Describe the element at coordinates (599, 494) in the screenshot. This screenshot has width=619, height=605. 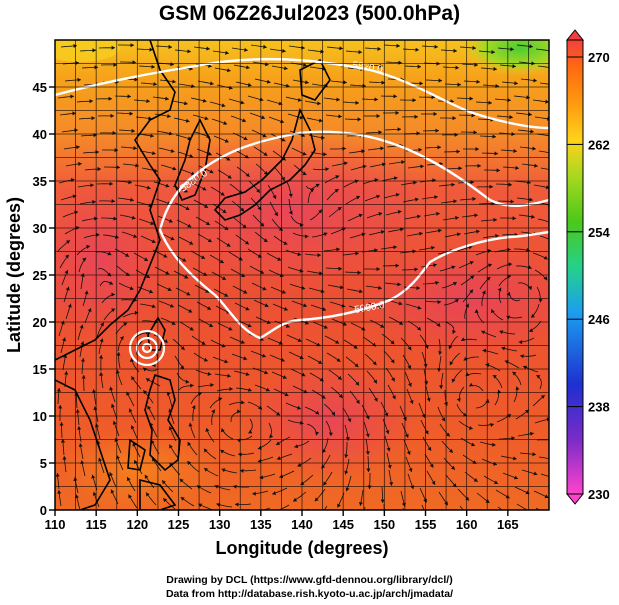
I see `colorbar-tick-label: 230` at that location.